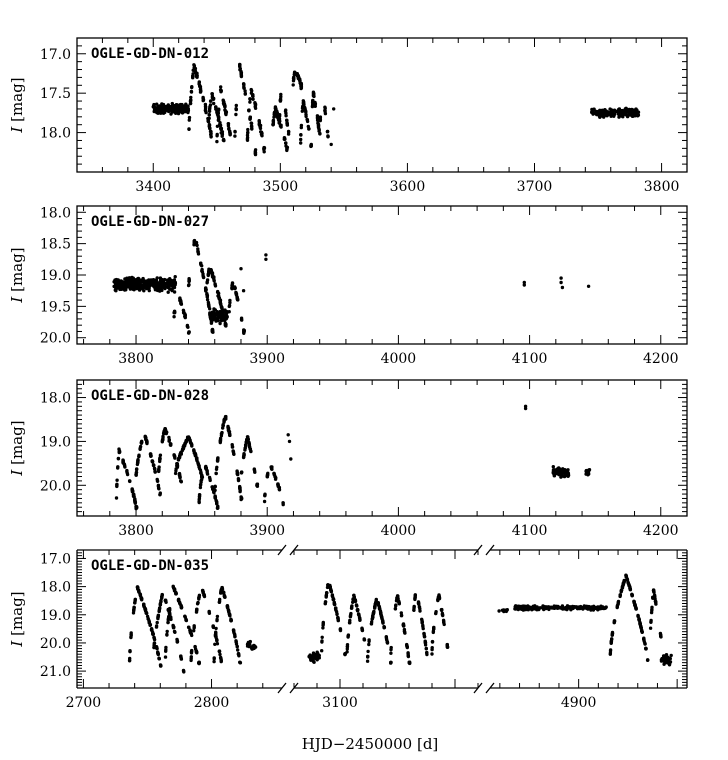 The width and height of the screenshot is (728, 760). Describe the element at coordinates (55, 245) in the screenshot. I see `y-tick-label: 18.5` at that location.